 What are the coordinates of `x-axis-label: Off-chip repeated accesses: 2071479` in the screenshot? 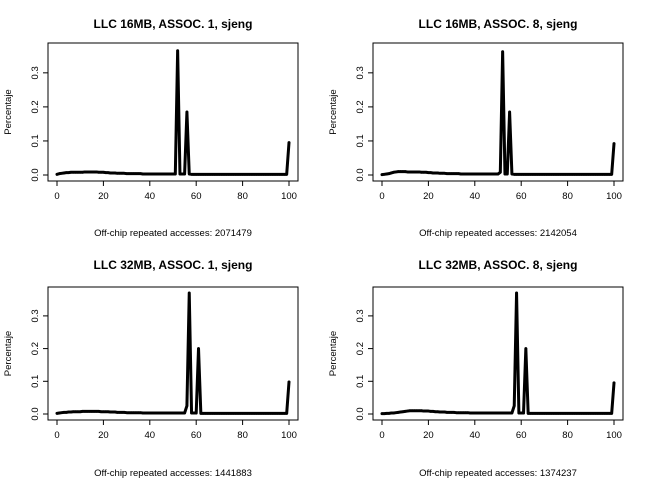 It's located at (173, 233).